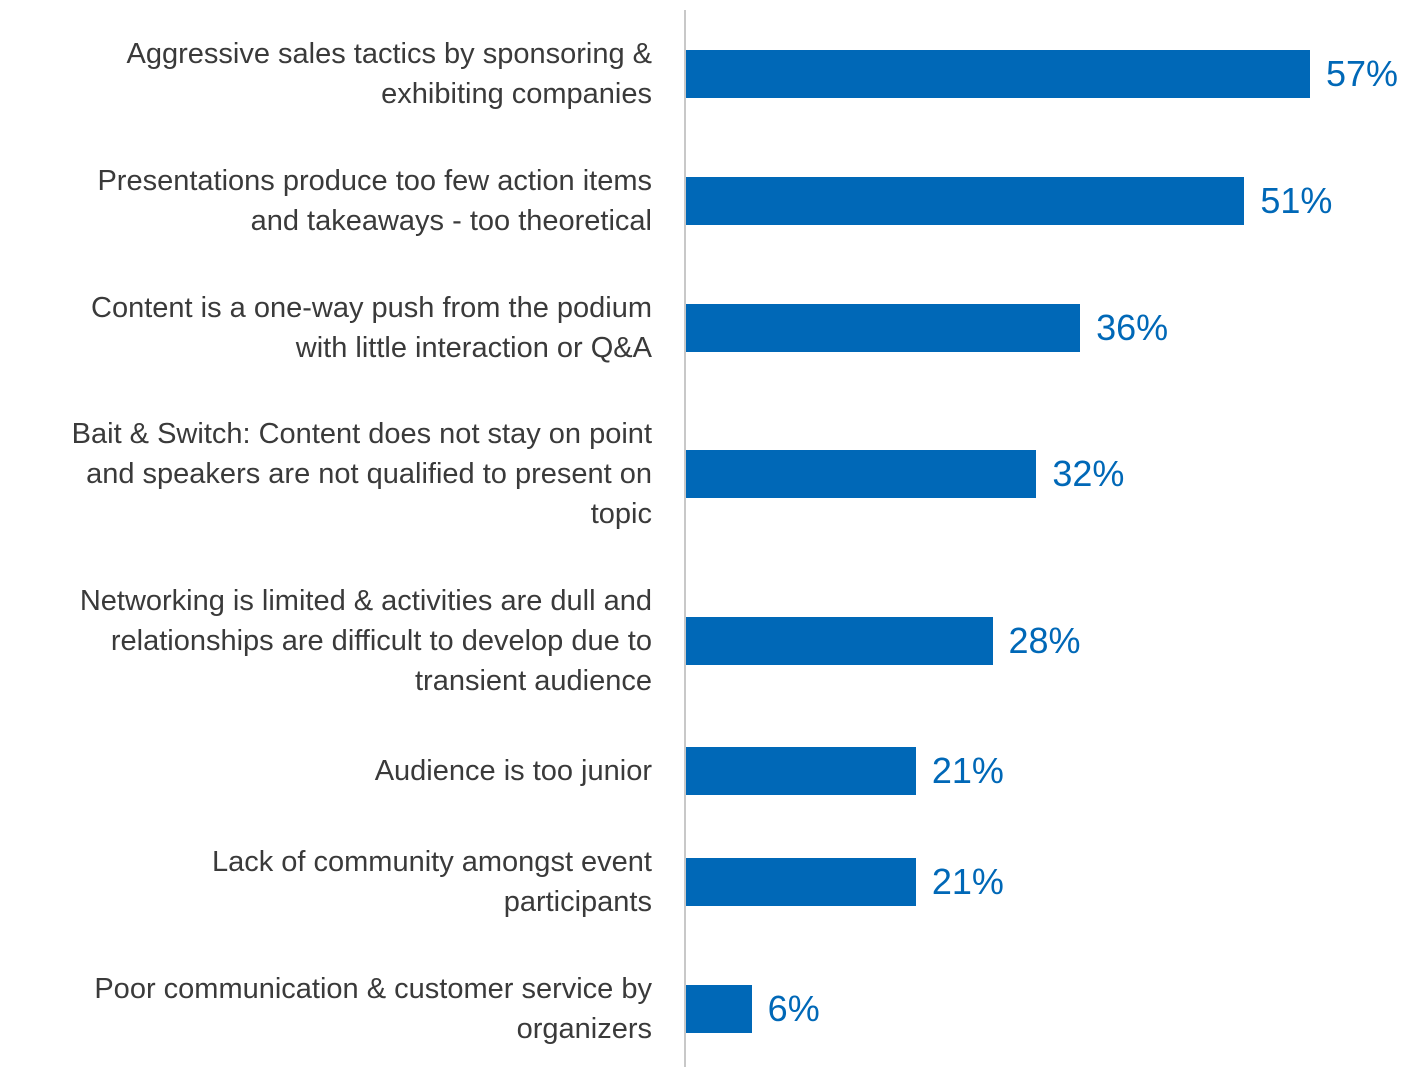  What do you see at coordinates (685, 538) in the screenshot?
I see `category-axis-line` at bounding box center [685, 538].